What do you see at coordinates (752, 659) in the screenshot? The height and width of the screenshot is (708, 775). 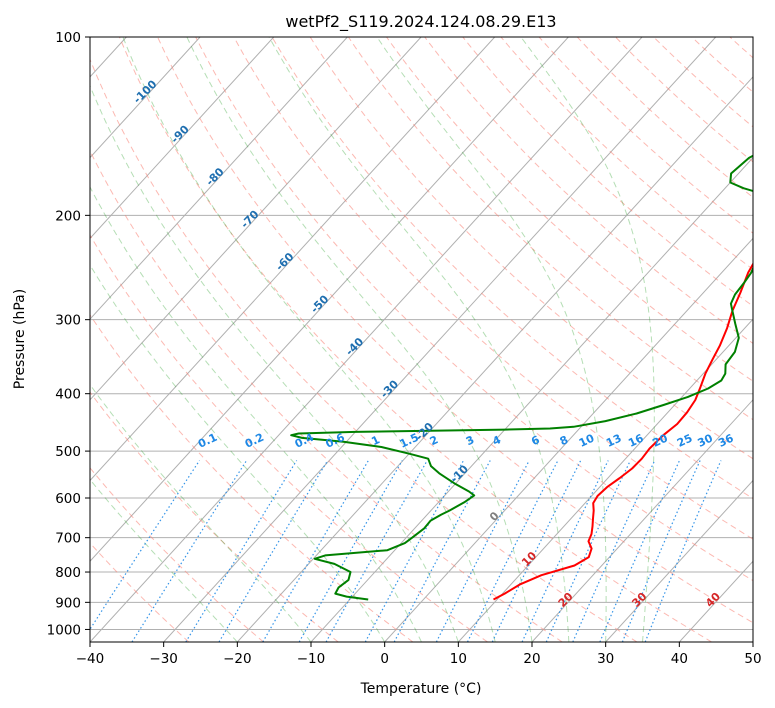 I see `x-tick-label: 50` at bounding box center [752, 659].